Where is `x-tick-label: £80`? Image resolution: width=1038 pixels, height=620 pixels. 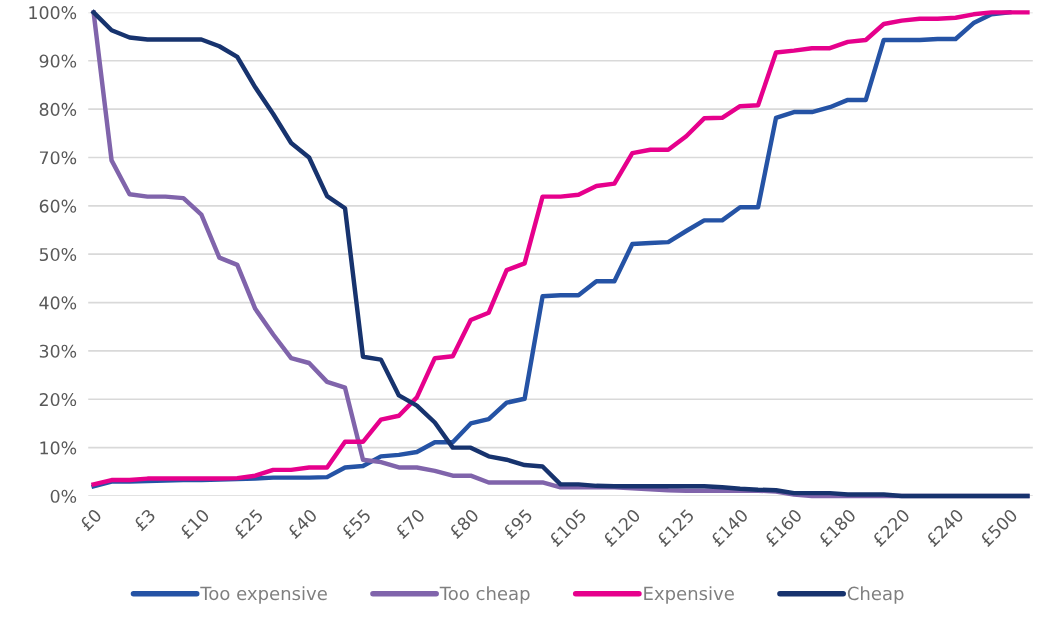
x-tick-label: £80 is located at coordinates (464, 524).